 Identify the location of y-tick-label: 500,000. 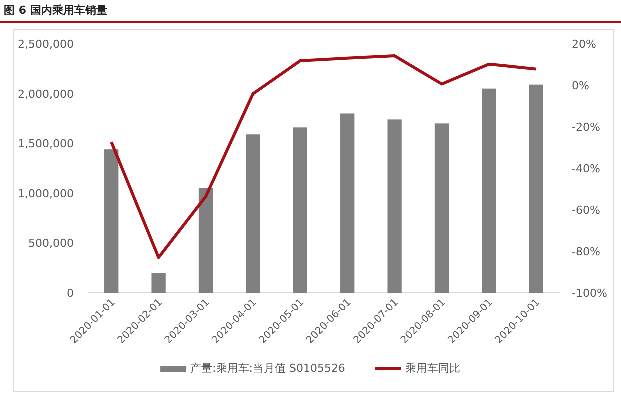
(51, 243).